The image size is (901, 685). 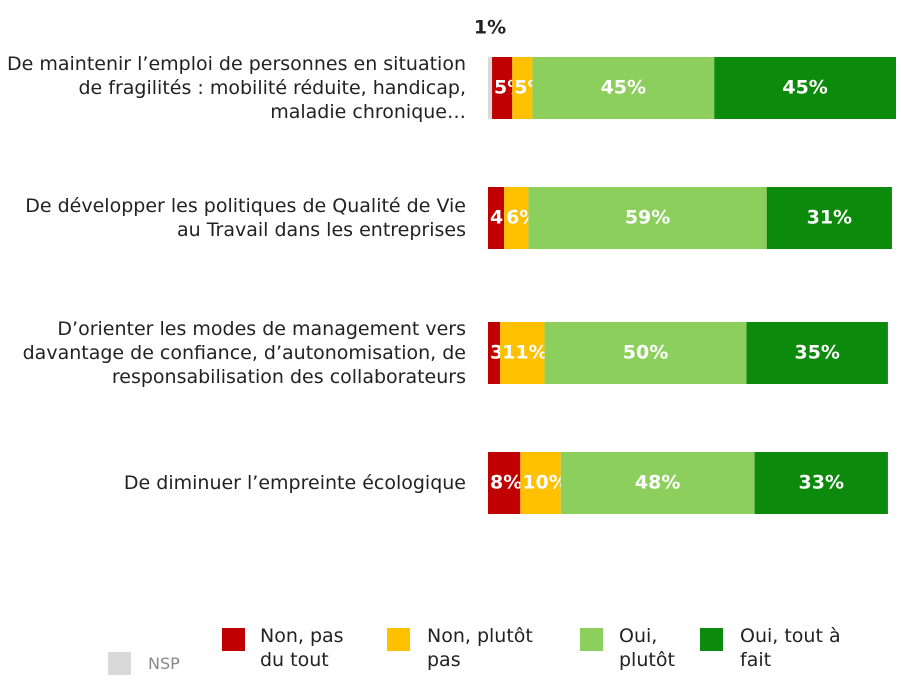 I want to click on legend-label: Oui, plutôt, so click(x=647, y=648).